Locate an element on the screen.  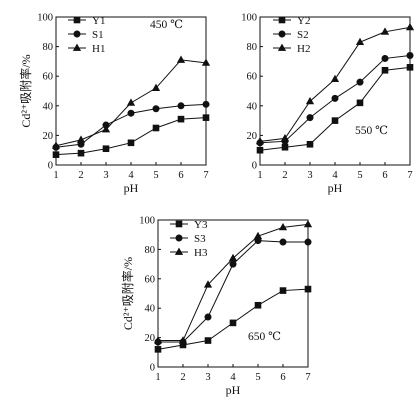
legend-label: S1 is located at coordinates (98, 35).